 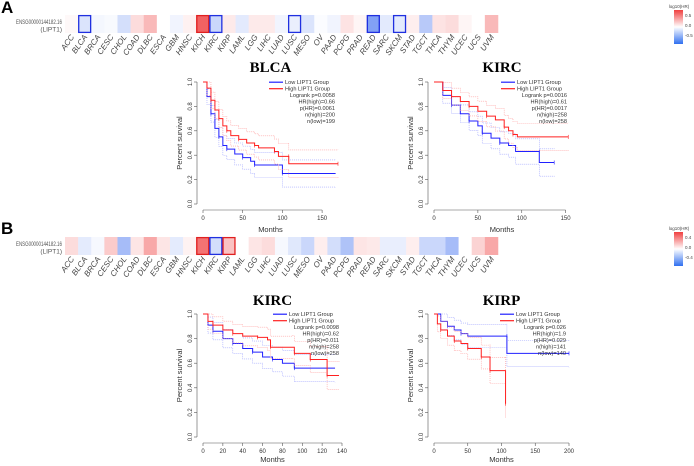 What do you see at coordinates (552, 354) in the screenshot?
I see `stat-text: n(low)=140` at bounding box center [552, 354].